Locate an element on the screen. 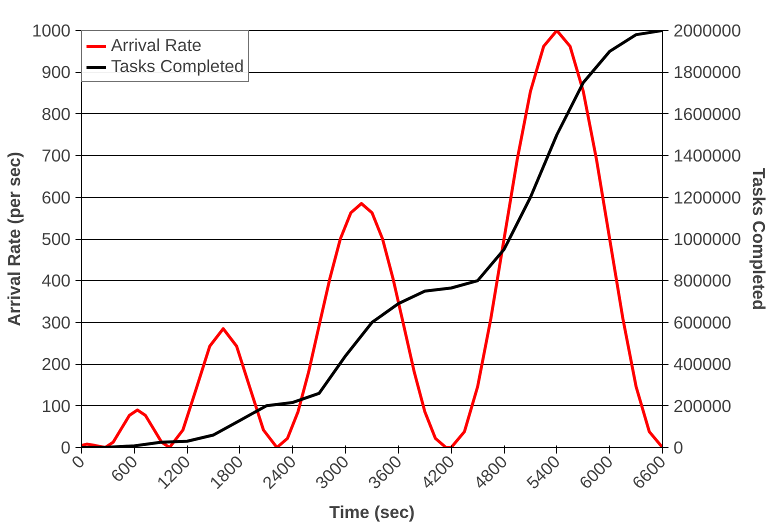 This screenshot has height=525, width=771. y2-tick-label: 1600000 is located at coordinates (707, 114).